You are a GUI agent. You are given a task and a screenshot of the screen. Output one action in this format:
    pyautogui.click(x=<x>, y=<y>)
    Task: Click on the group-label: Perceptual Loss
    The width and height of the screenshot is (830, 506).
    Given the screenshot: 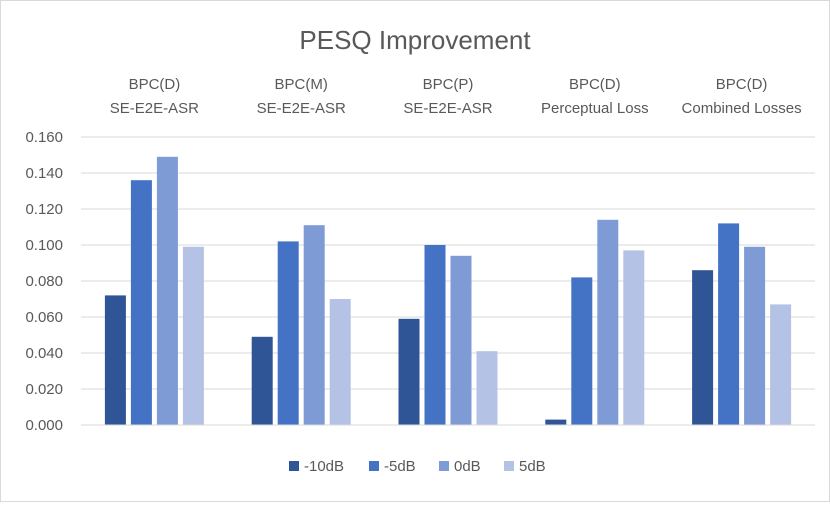 What is the action you would take?
    pyautogui.click(x=595, y=108)
    